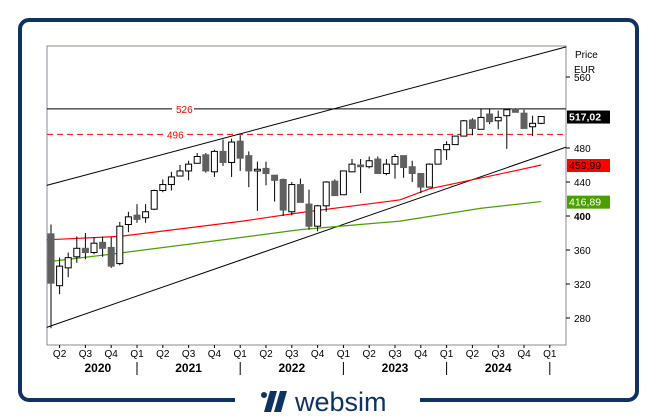 This screenshot has width=655, height=420. I want to click on y-tick-label: 440, so click(582, 183).